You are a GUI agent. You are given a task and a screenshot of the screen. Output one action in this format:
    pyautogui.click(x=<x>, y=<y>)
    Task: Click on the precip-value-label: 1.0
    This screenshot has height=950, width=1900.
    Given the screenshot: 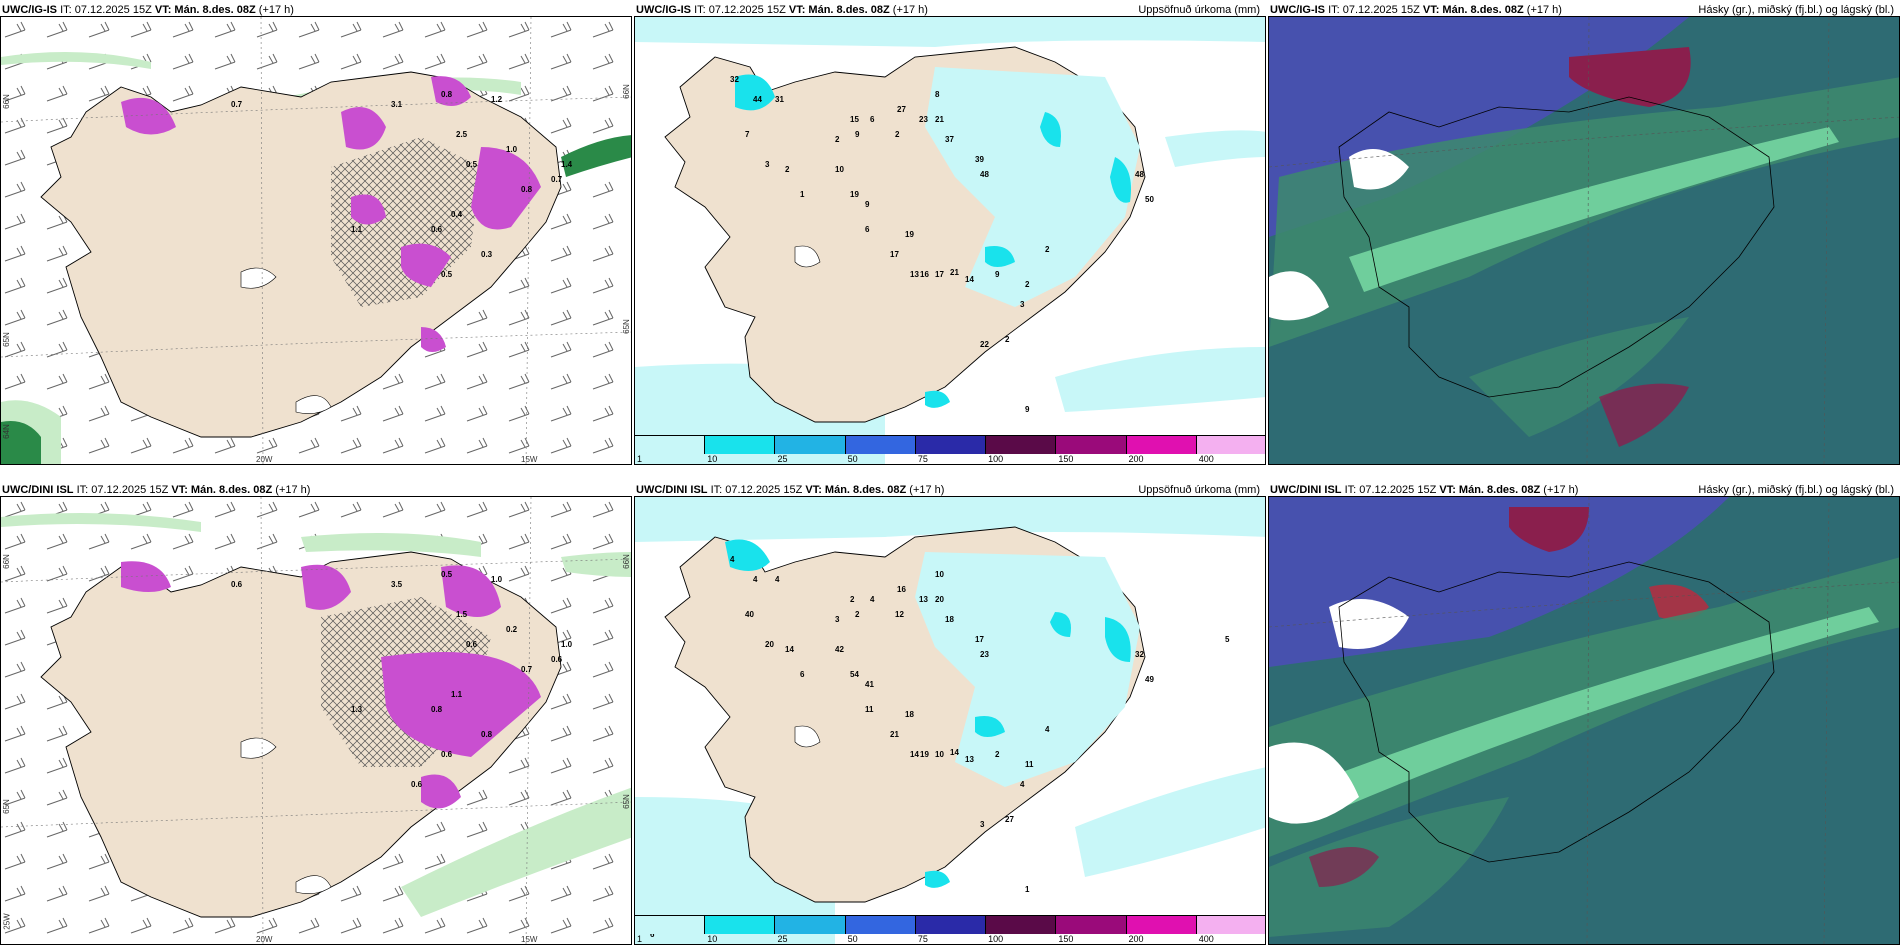 What is the action you would take?
    pyautogui.click(x=497, y=579)
    